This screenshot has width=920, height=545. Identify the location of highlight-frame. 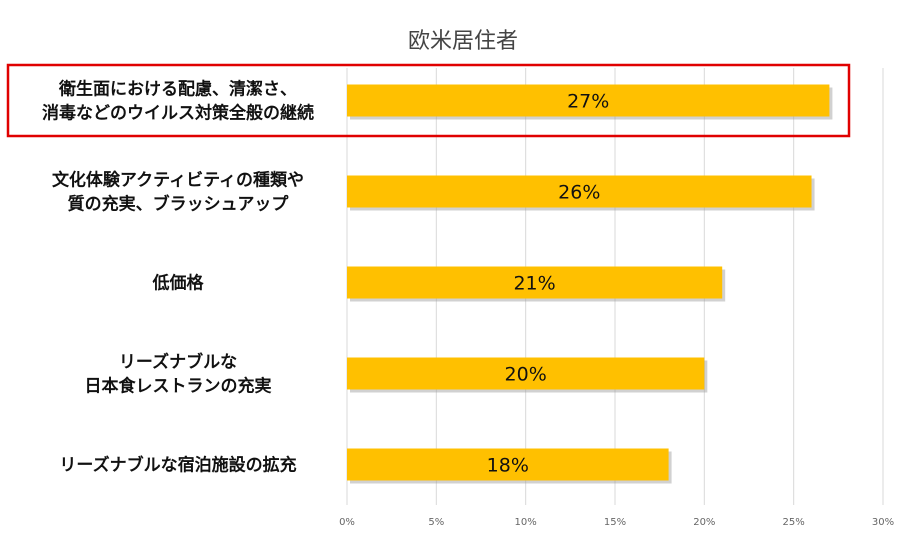
(428, 100).